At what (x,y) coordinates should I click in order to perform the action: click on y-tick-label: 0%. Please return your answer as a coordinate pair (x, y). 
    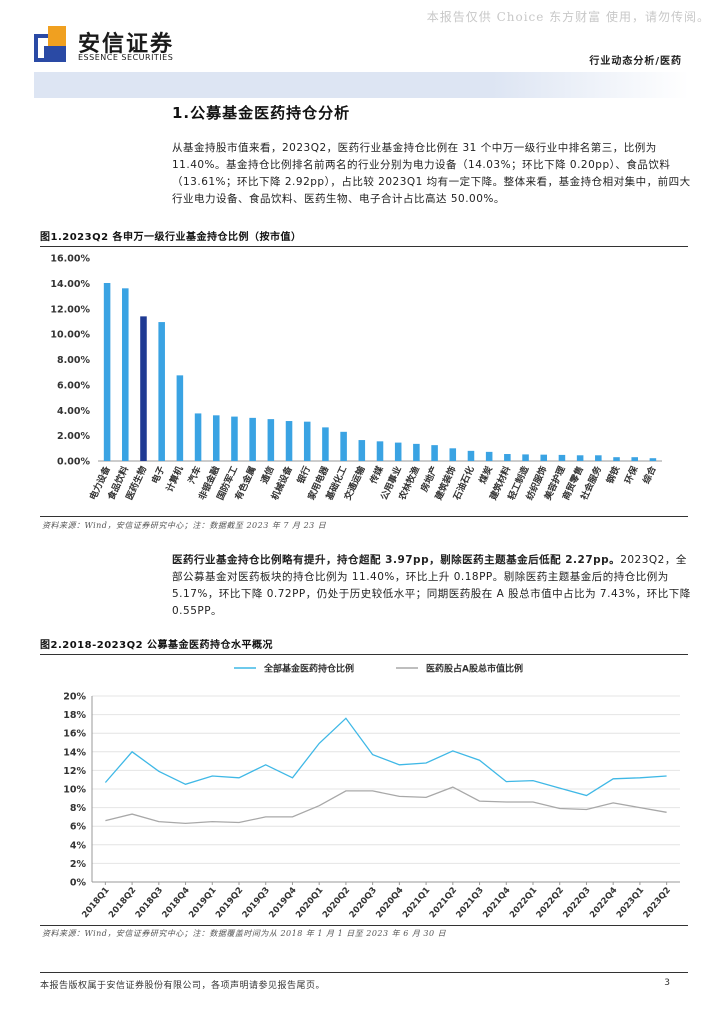
    Looking at the image, I should click on (78, 883).